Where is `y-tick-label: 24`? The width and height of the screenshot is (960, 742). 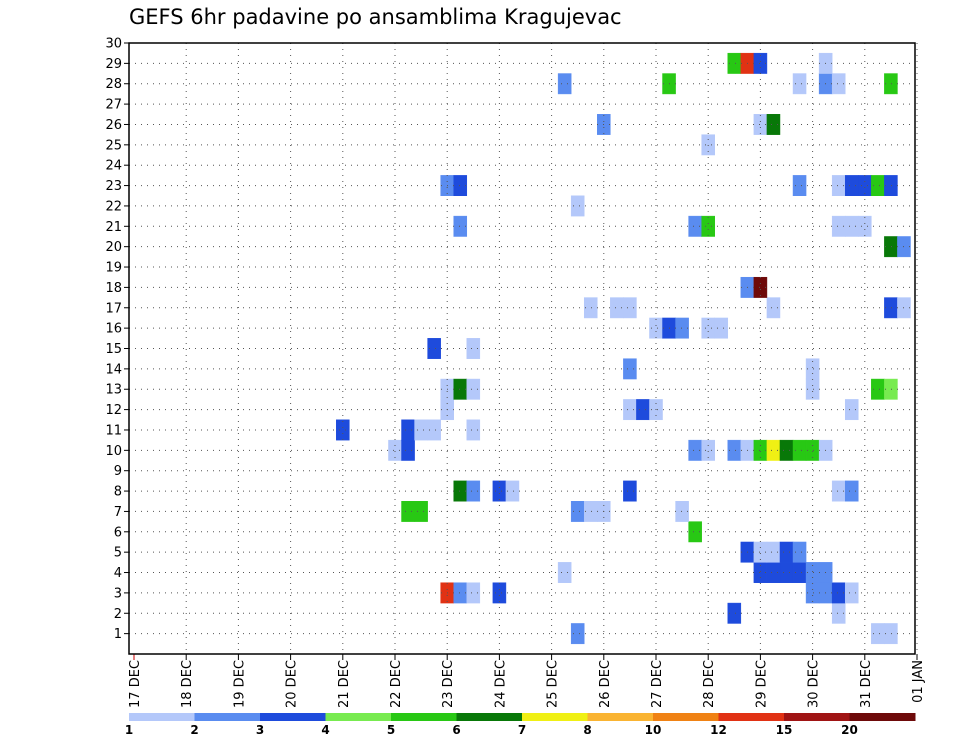 y-tick-label: 24 is located at coordinates (113, 166).